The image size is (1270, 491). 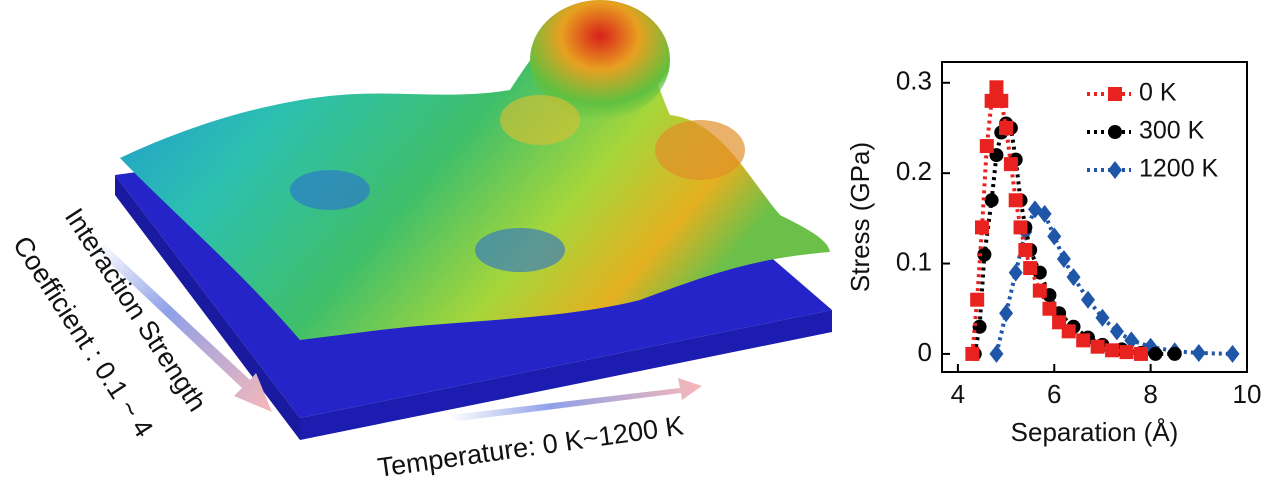 What do you see at coordinates (1172, 131) in the screenshot?
I see `legend-label: 300 K` at bounding box center [1172, 131].